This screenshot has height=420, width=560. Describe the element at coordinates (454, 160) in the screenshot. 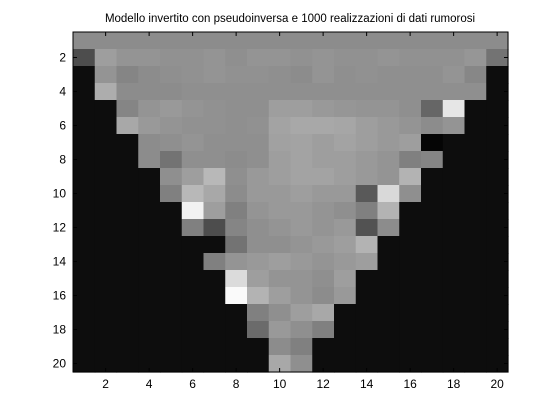

I see `heatmap-cell-r8-c18` at that location.